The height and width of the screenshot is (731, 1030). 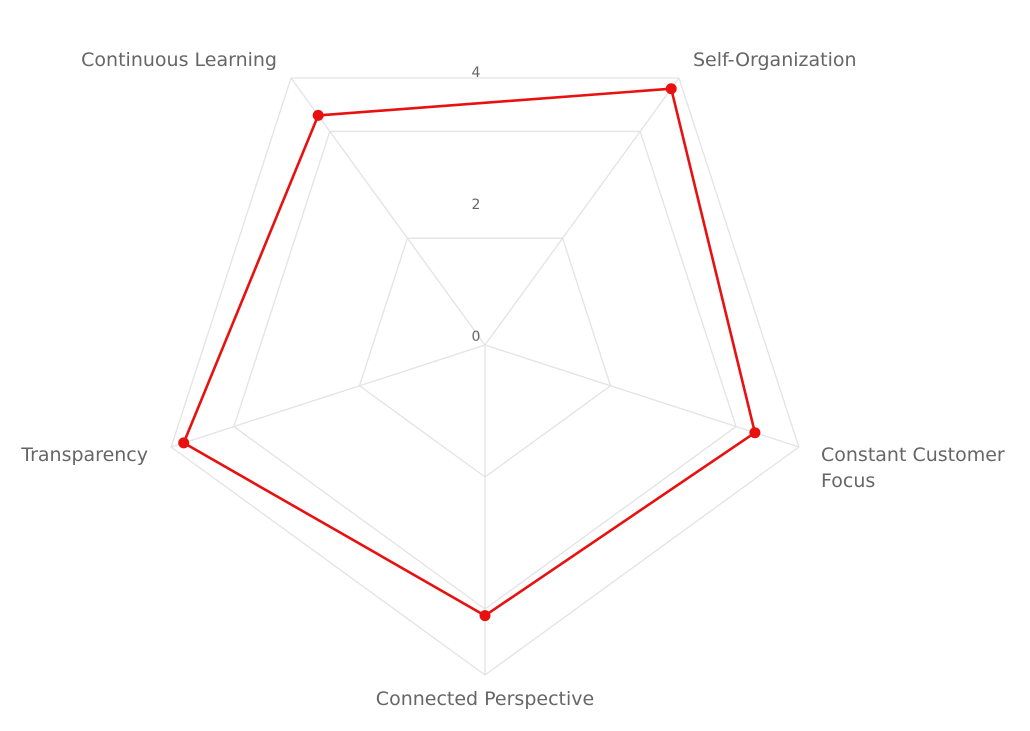 I want to click on tick-label-0: 0, so click(x=476, y=337).